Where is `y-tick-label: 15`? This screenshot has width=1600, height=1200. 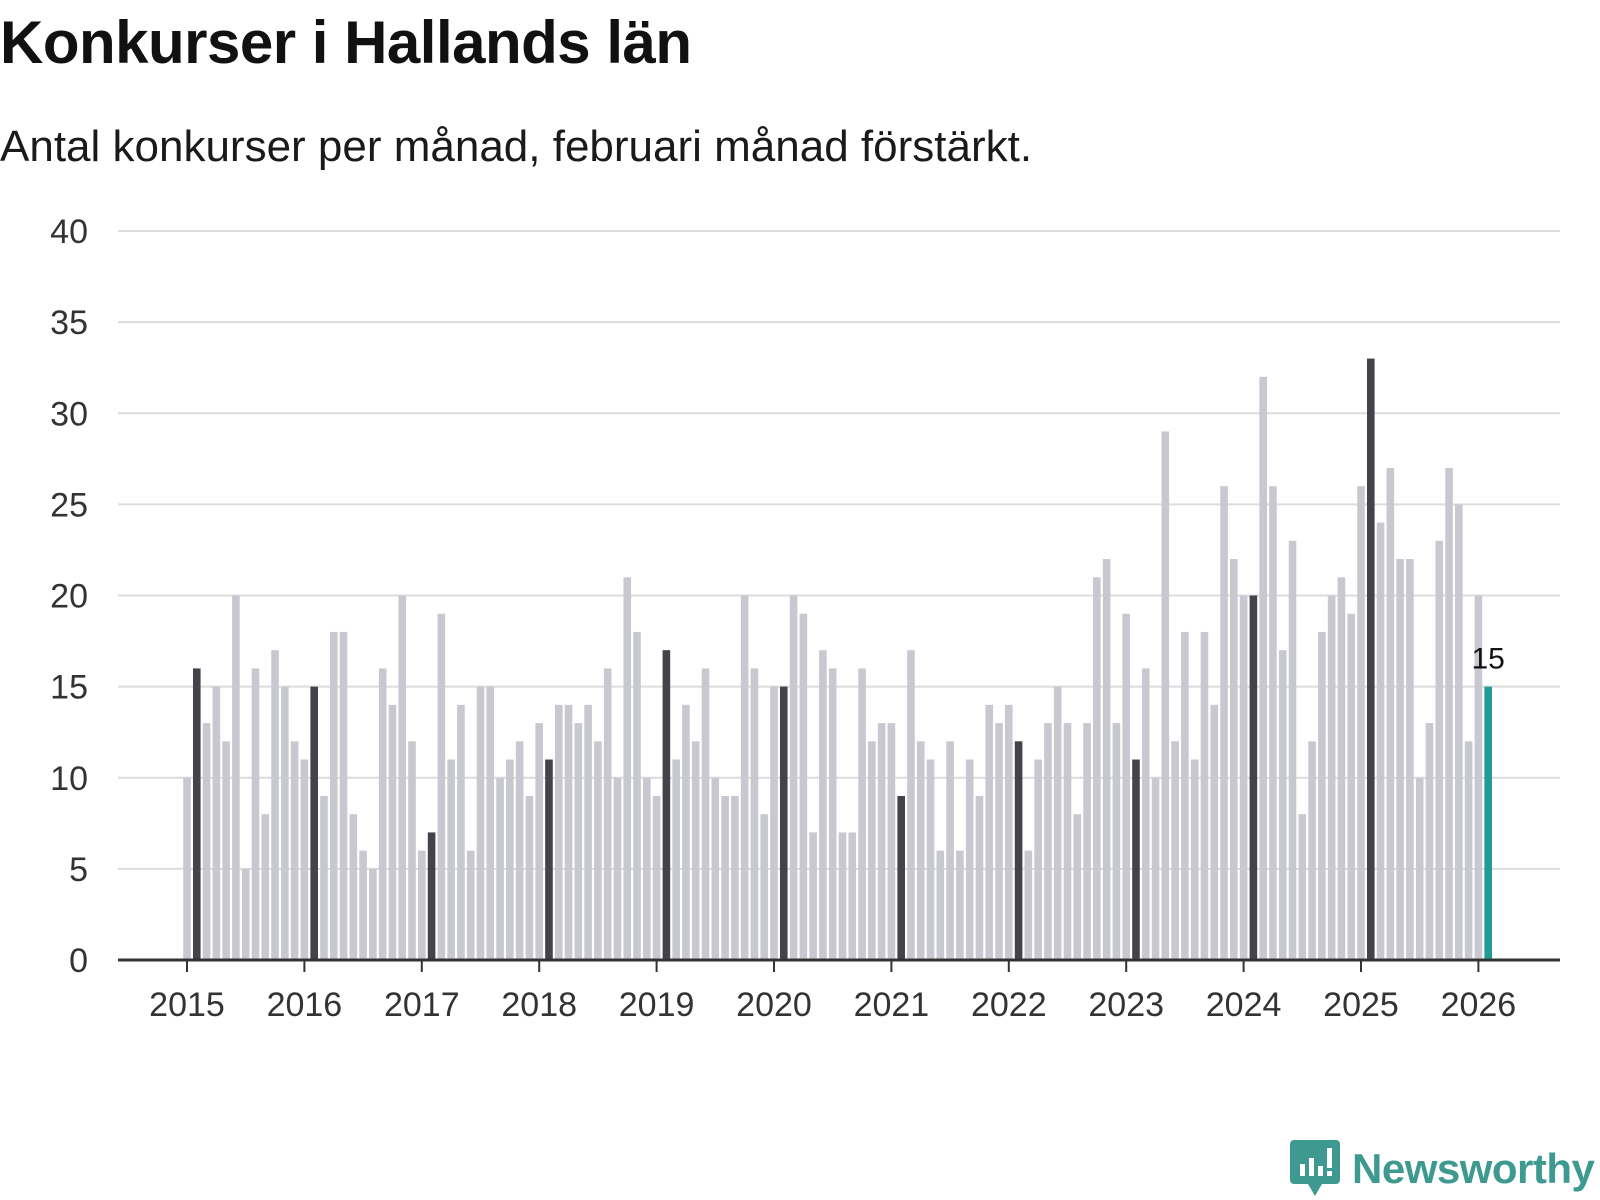
y-tick-label: 15 is located at coordinates (69, 688).